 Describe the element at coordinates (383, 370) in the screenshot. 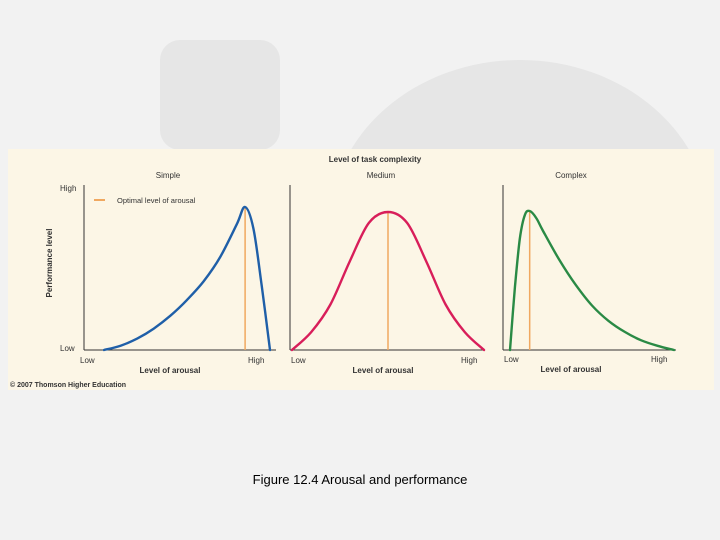

I see `medium-x-axis-label: Level of arousal` at that location.